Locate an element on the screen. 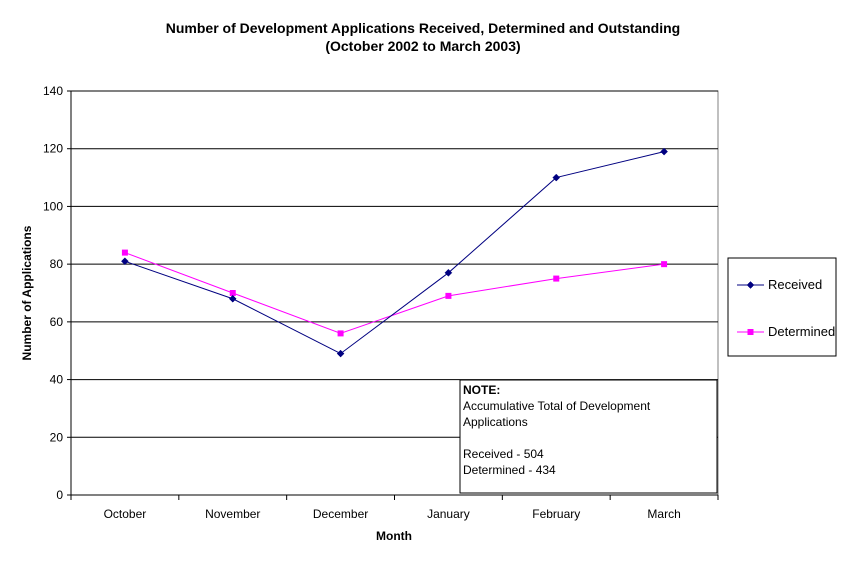 The height and width of the screenshot is (563, 845). y-tick-label: 40 is located at coordinates (57, 380).